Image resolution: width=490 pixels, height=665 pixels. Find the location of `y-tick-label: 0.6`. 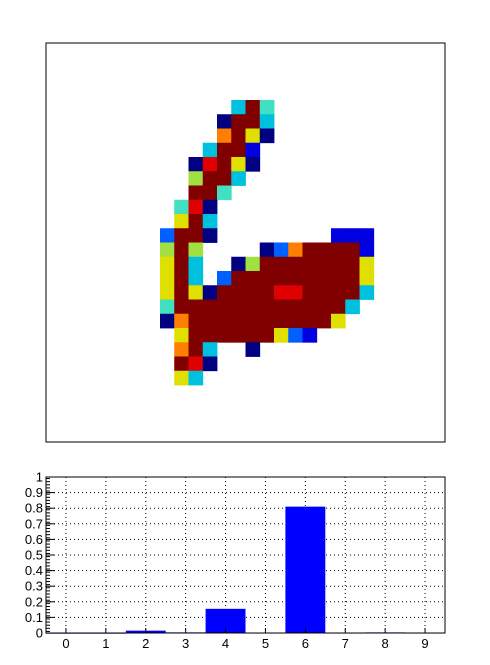

y-tick-label: 0.6 is located at coordinates (34, 539).